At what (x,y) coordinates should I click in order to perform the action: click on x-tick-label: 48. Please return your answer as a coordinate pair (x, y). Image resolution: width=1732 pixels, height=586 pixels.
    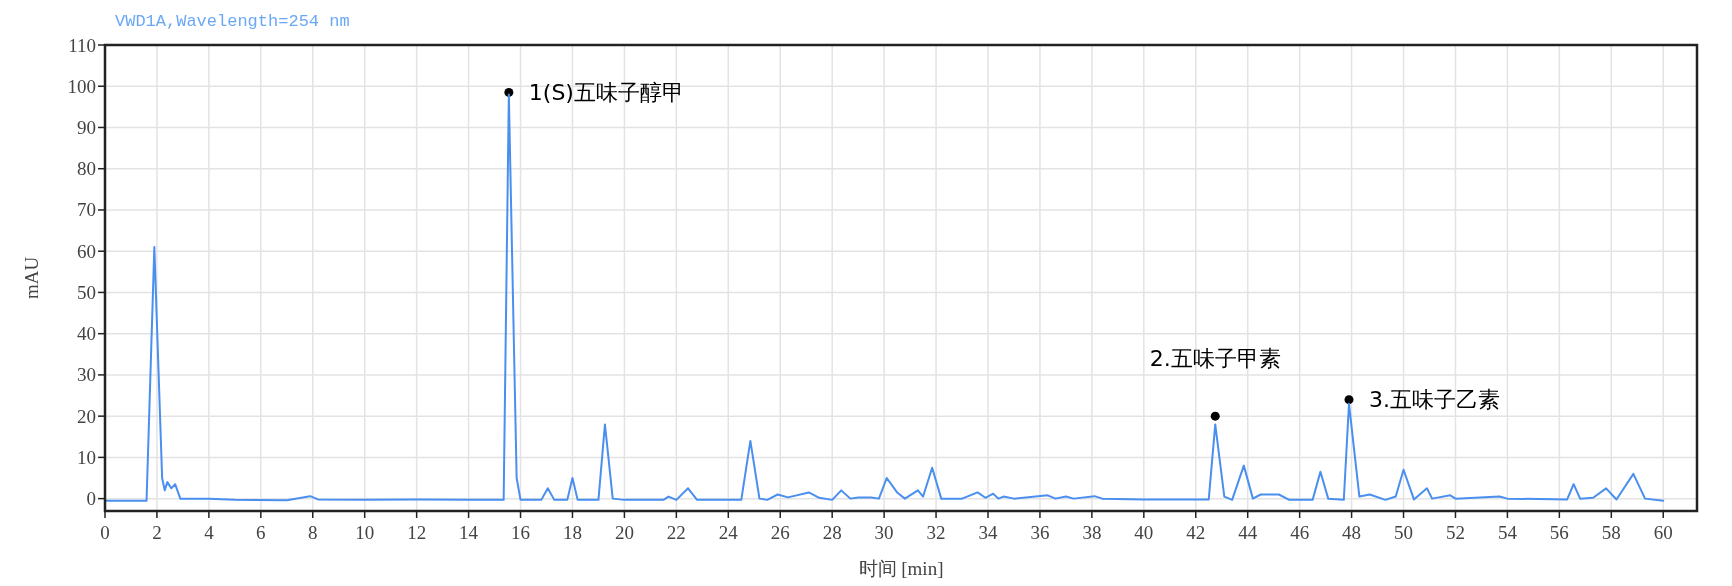
    Looking at the image, I should click on (1352, 532).